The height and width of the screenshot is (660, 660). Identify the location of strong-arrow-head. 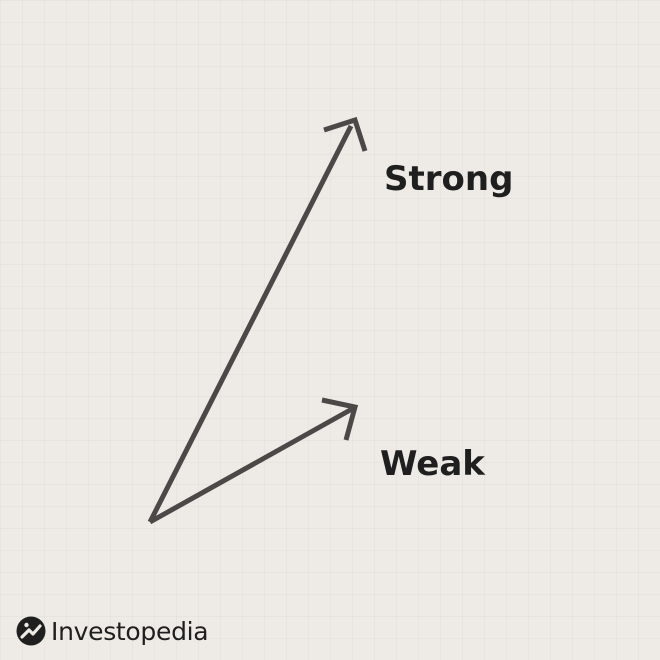
(345, 134).